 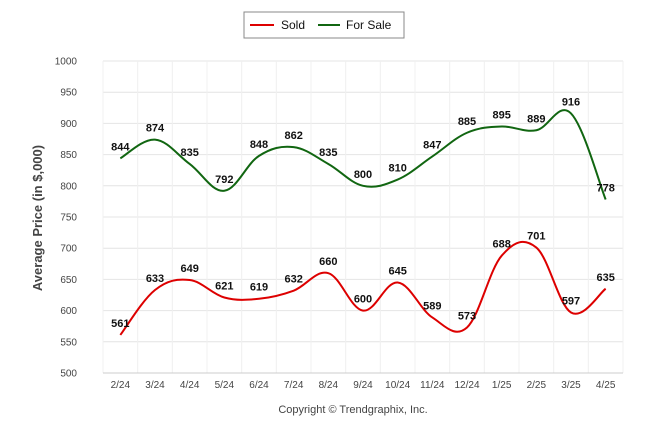 I want to click on data-label-sold: 597, so click(x=571, y=301).